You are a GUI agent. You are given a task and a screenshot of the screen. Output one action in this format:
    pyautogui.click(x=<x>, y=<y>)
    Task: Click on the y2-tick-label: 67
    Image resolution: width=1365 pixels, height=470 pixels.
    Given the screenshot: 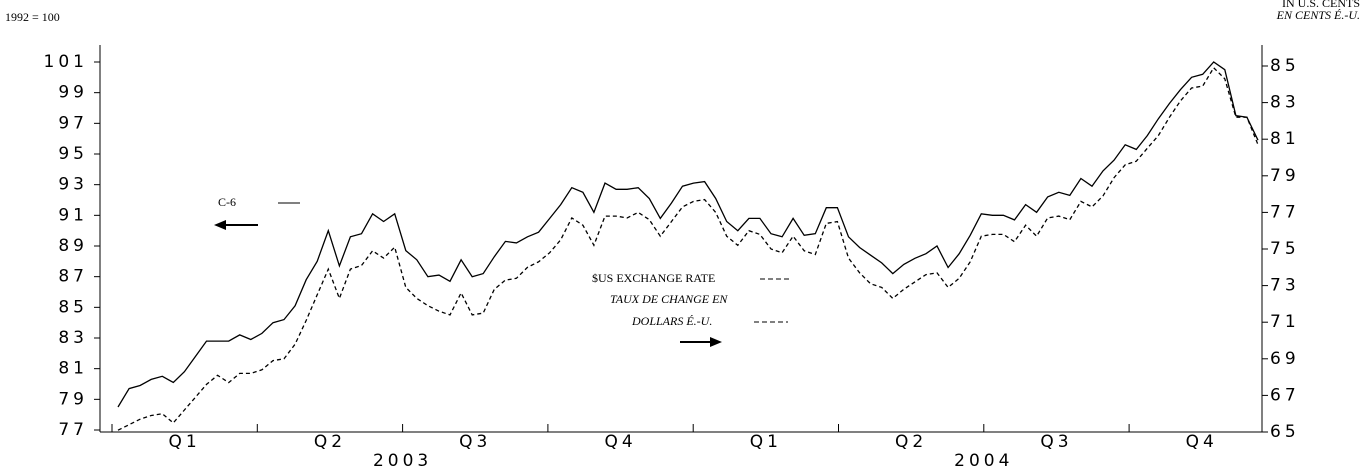 What is the action you would take?
    pyautogui.click(x=1285, y=395)
    